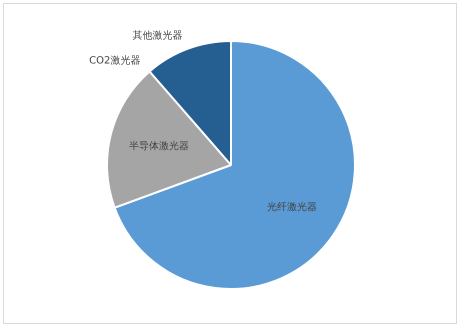 Image resolution: width=462 pixels, height=329 pixels. I want to click on slice-label: 光纤激光器, so click(292, 207).